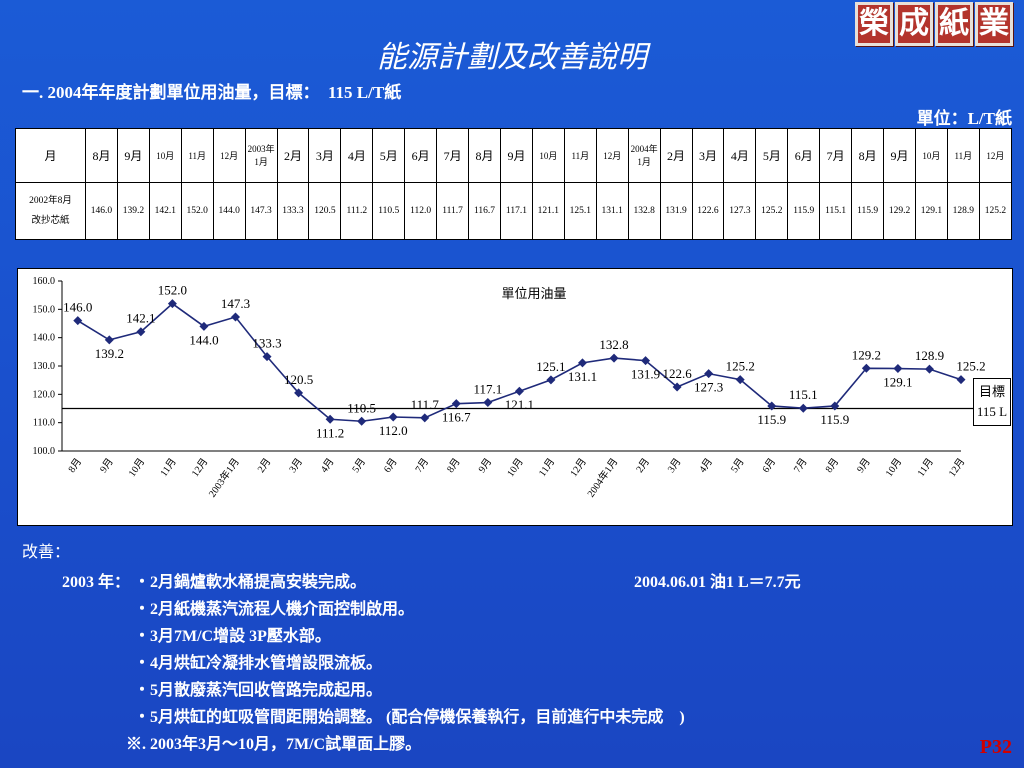 This screenshot has height=768, width=1024. Describe the element at coordinates (533, 293) in the screenshot. I see `chart-title: 單位用油量` at that location.